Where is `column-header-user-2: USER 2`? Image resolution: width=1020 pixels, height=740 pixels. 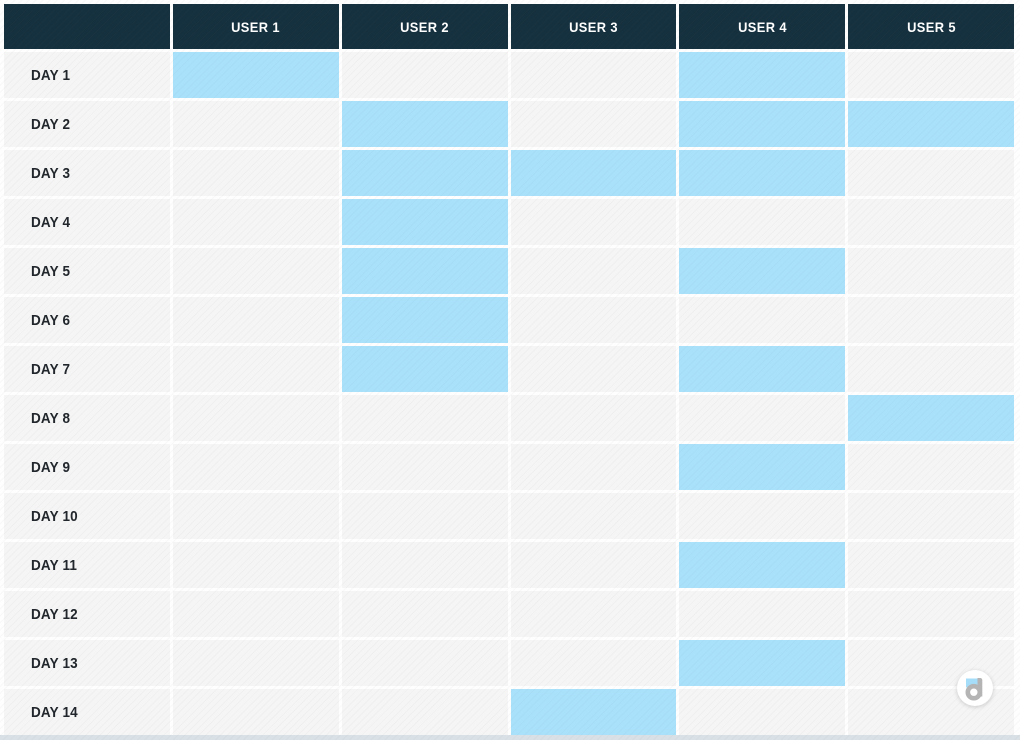
column-header-user-2: USER 2 is located at coordinates (424, 26).